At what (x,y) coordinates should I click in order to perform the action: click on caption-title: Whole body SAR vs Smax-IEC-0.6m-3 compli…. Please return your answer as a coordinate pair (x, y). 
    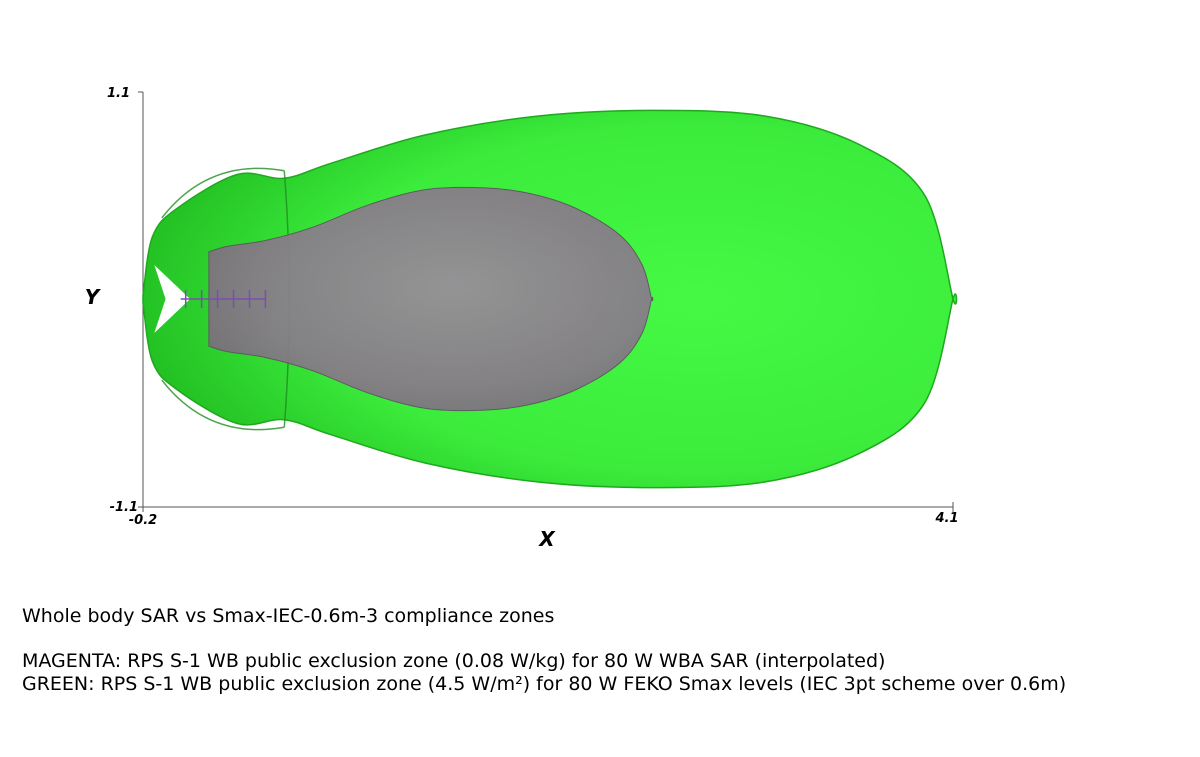
    Looking at the image, I should click on (288, 616).